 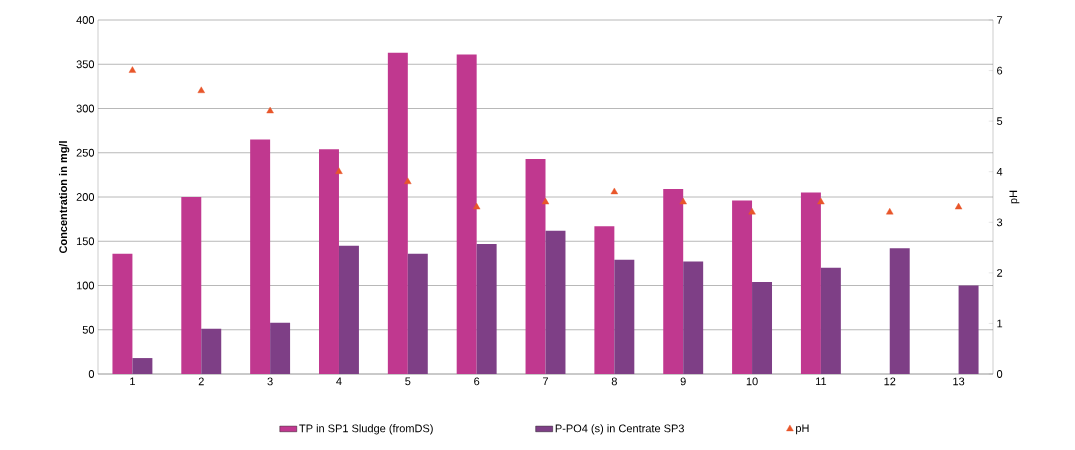 I want to click on y2-axis-title: pH, so click(x=1014, y=197).